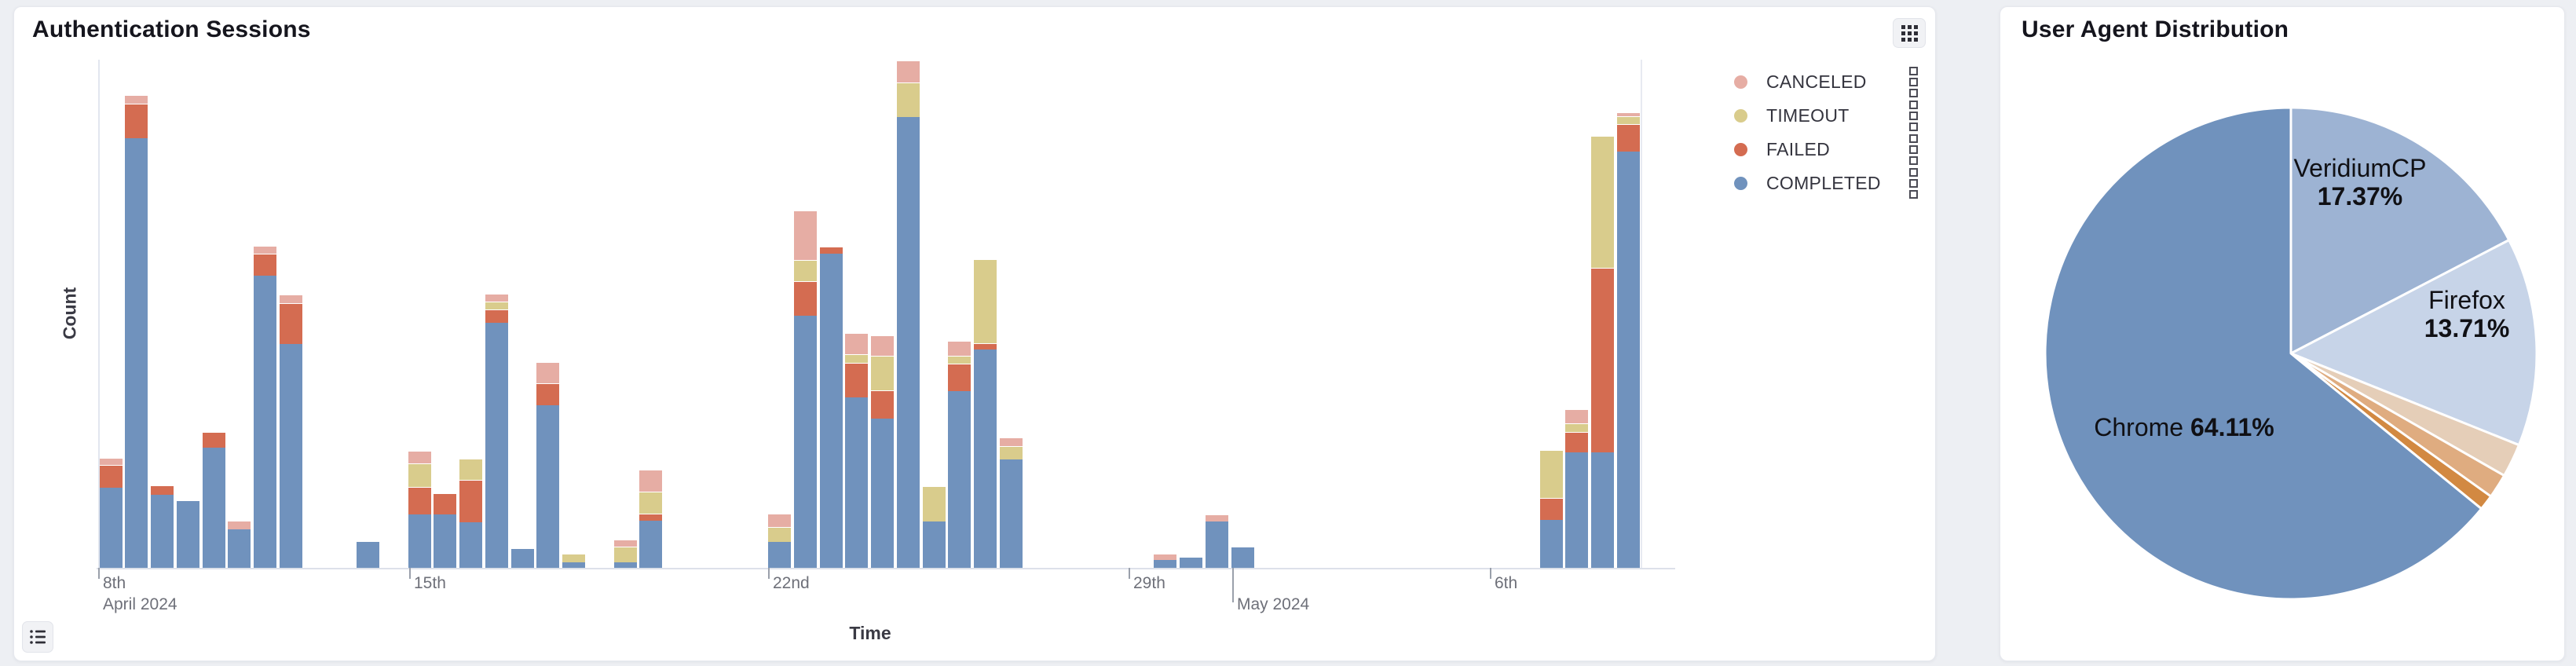  I want to click on card-options-button, so click(1910, 33).